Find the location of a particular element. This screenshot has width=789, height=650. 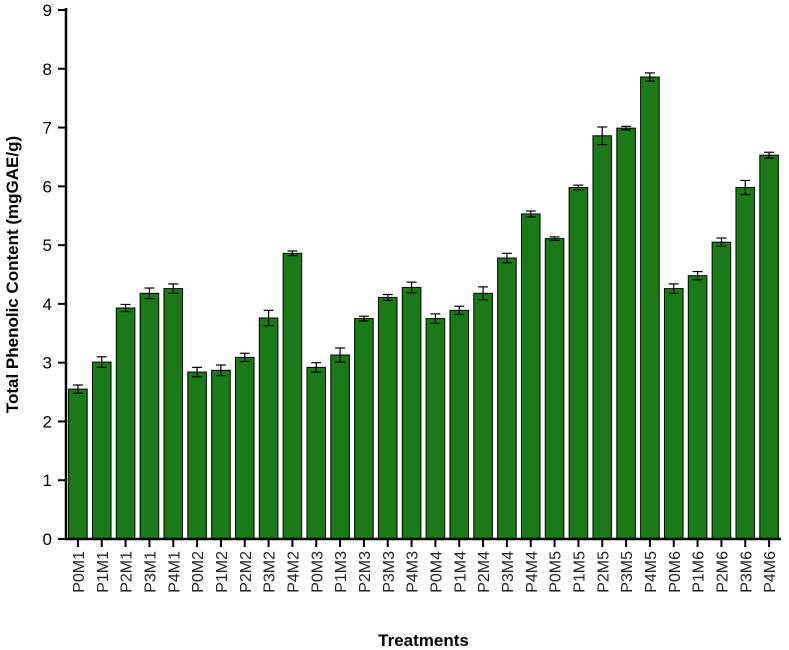

bar-p1m5 is located at coordinates (578, 363).